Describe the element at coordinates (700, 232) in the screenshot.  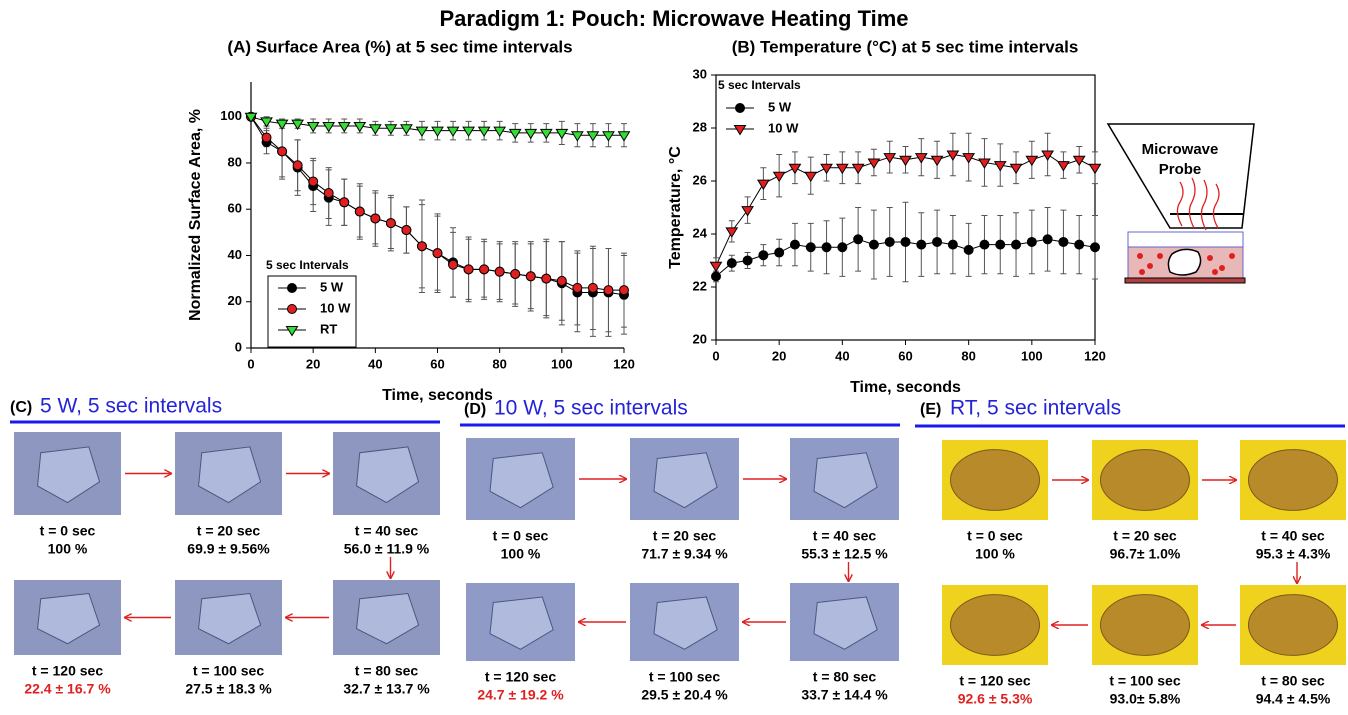
I see `y-tick-label: 24` at that location.